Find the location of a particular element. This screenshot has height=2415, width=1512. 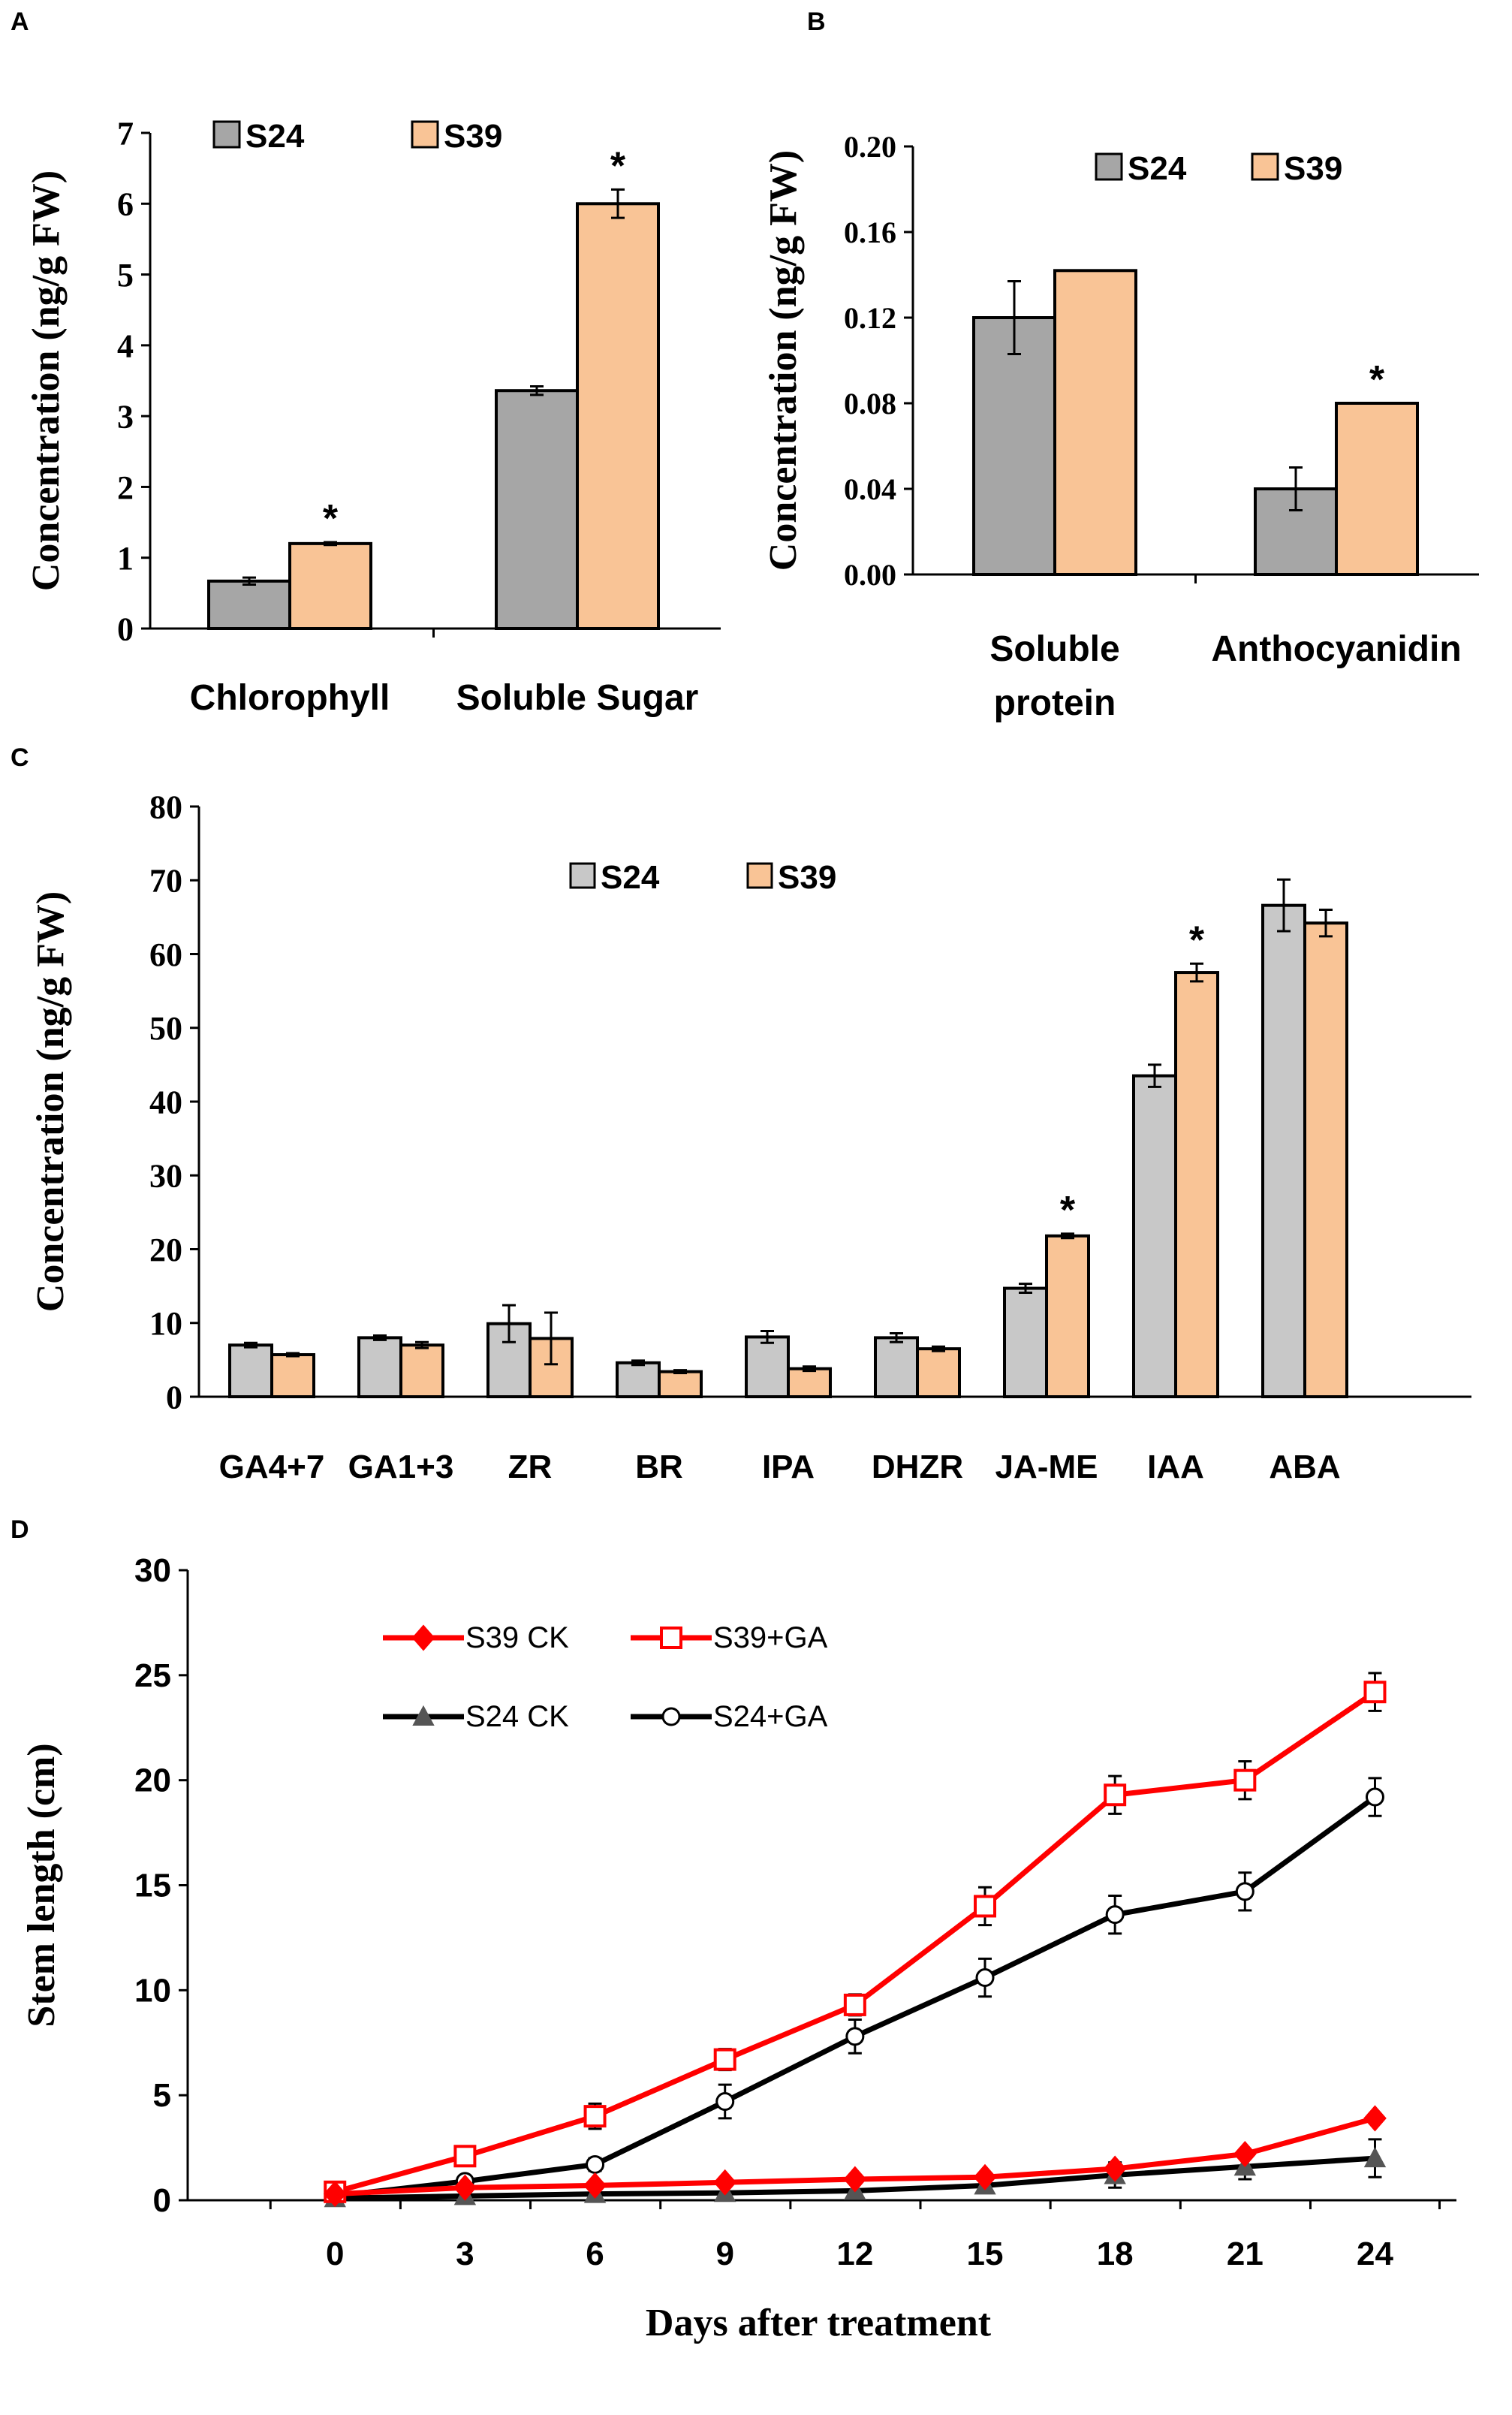

category-label: GA1+3 is located at coordinates (401, 1467).